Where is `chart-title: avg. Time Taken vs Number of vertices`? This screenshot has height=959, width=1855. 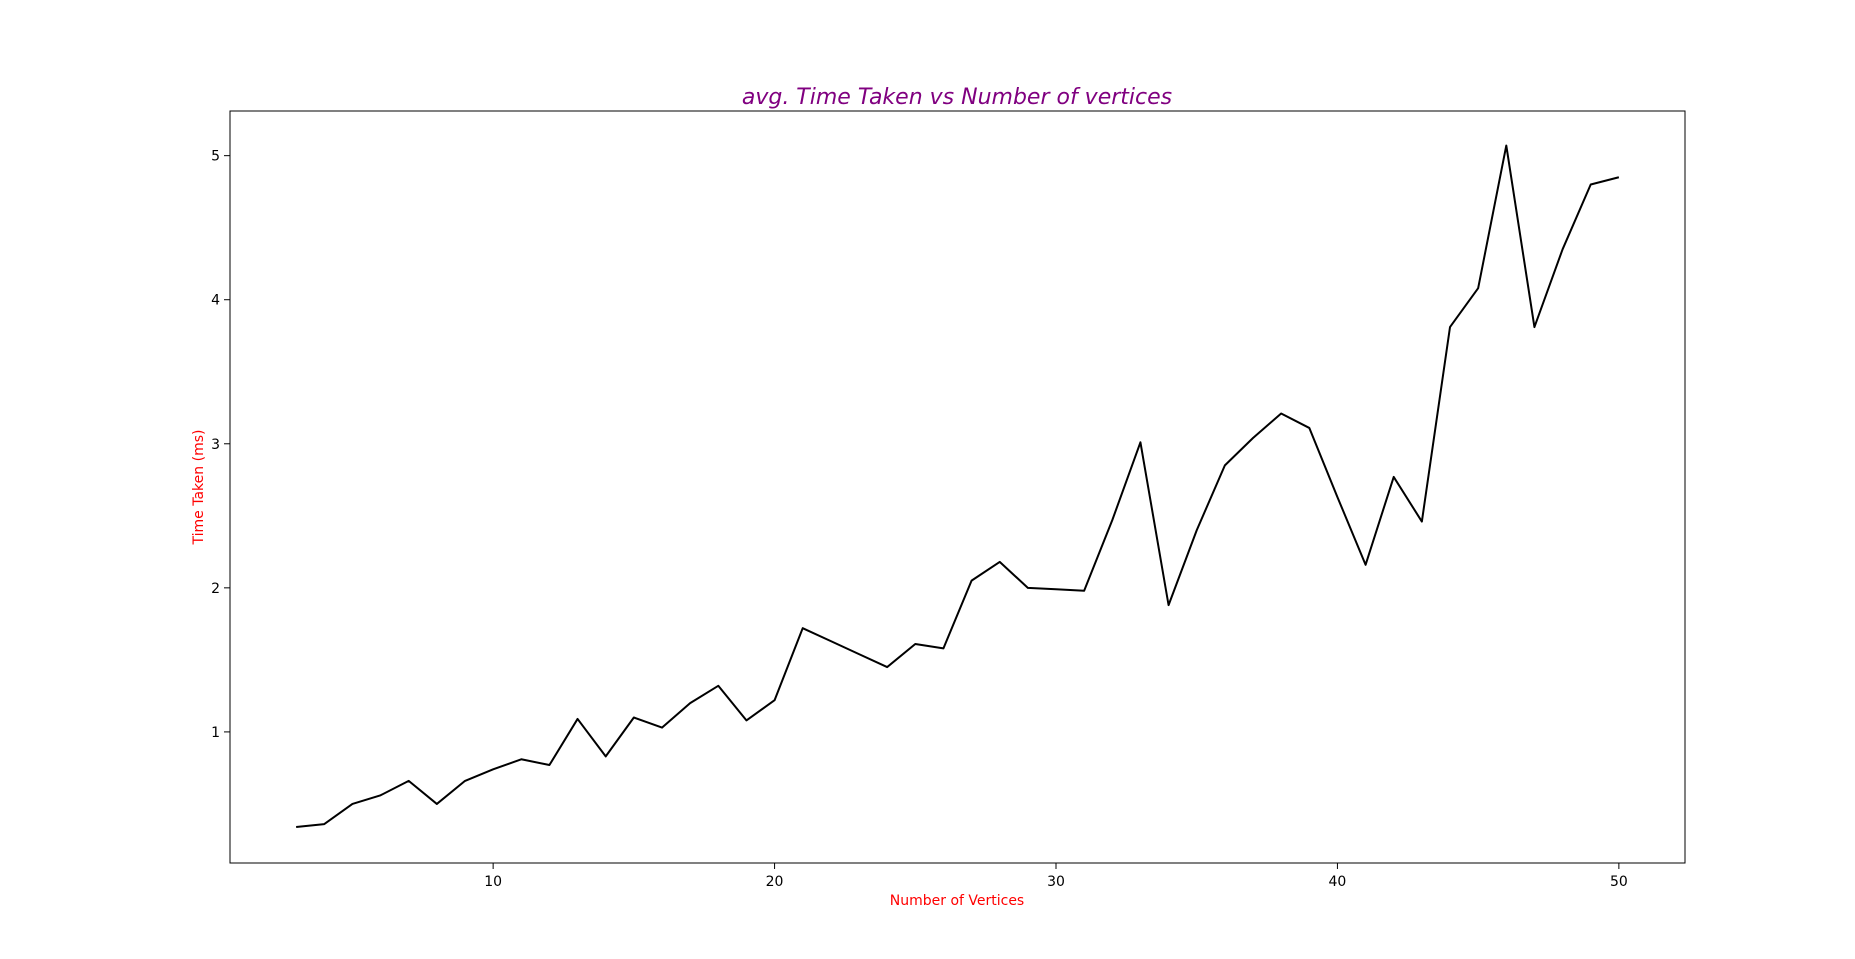
chart-title: avg. Time Taken vs Number of vertices is located at coordinates (957, 97).